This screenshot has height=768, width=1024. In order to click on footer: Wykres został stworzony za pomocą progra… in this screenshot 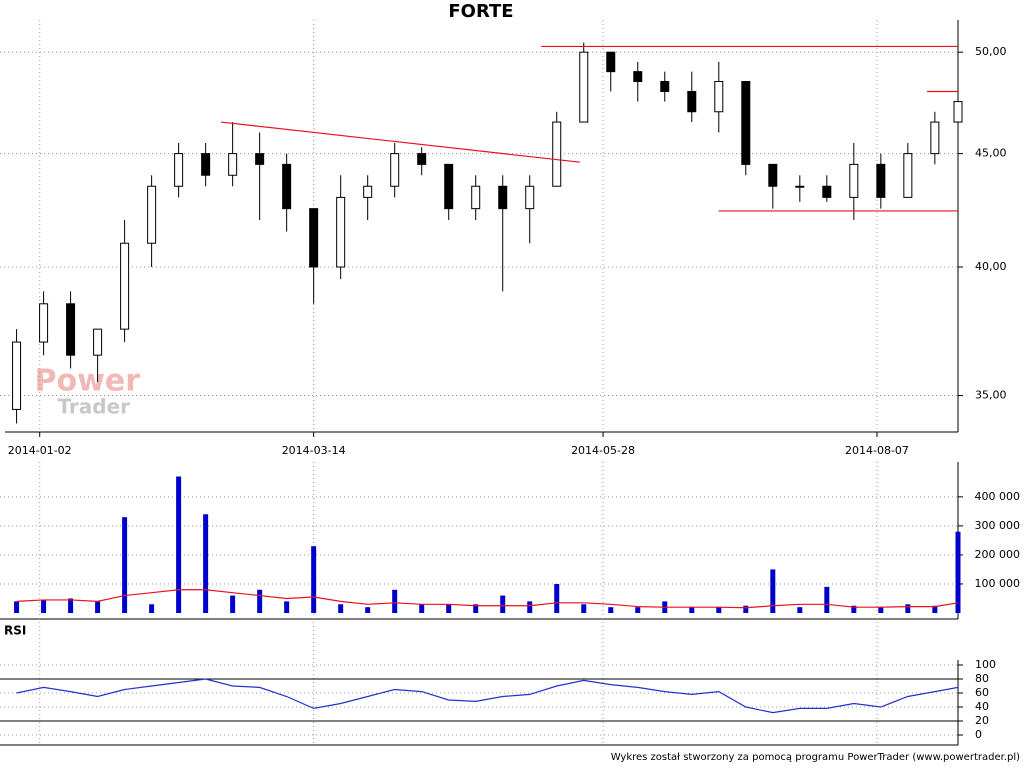, I will do `click(815, 757)`.